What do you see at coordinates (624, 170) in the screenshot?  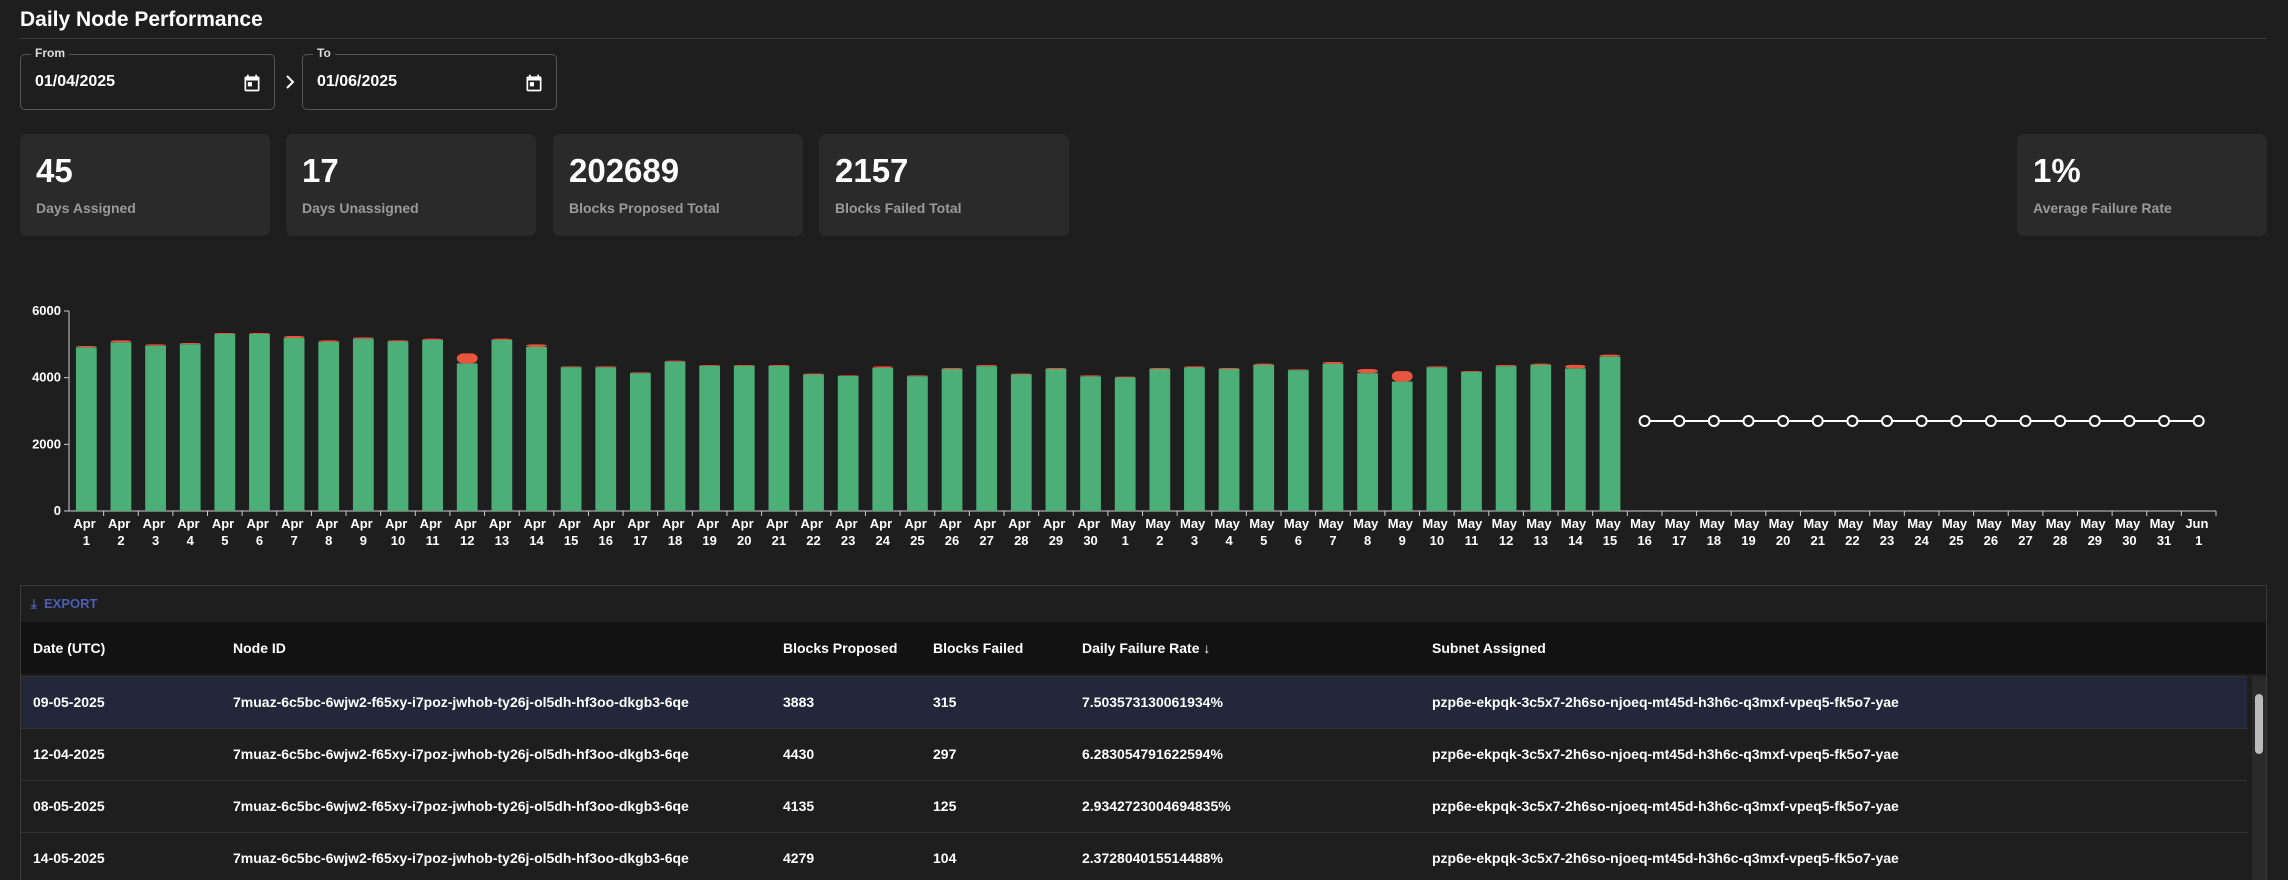 I see `stat-value: 202689` at bounding box center [624, 170].